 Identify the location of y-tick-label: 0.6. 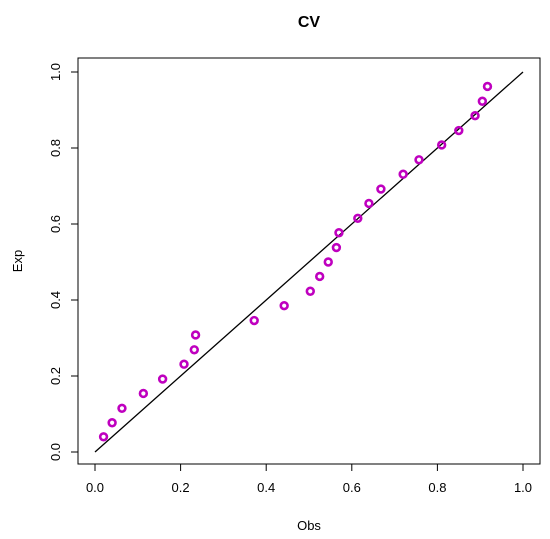
(55, 224).